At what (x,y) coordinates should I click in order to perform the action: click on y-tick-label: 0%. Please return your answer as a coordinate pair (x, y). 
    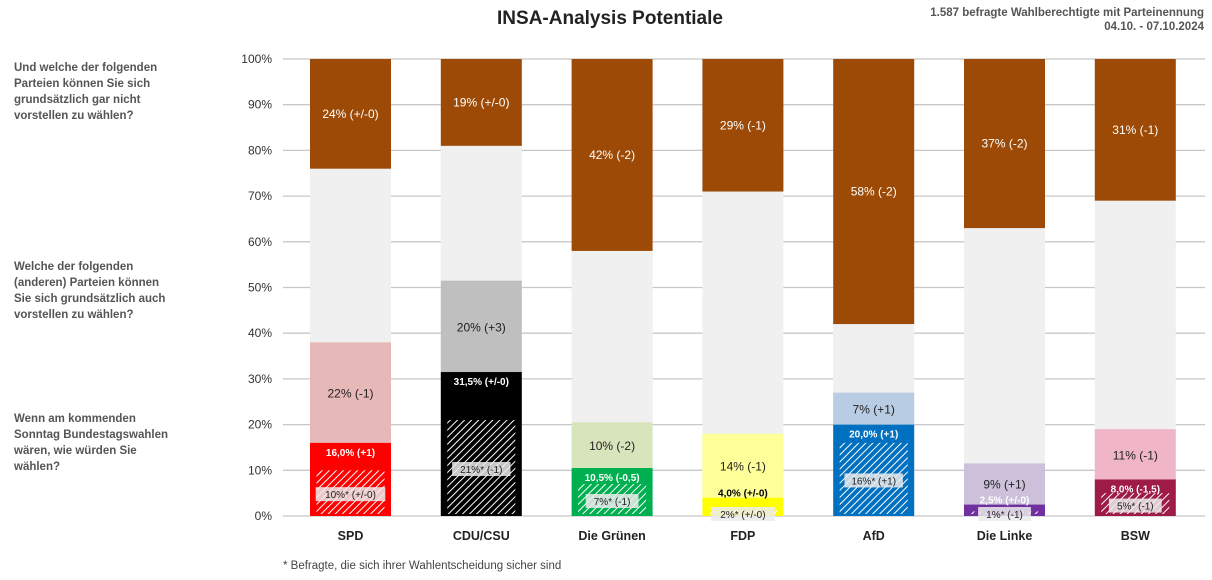
    Looking at the image, I should click on (264, 516).